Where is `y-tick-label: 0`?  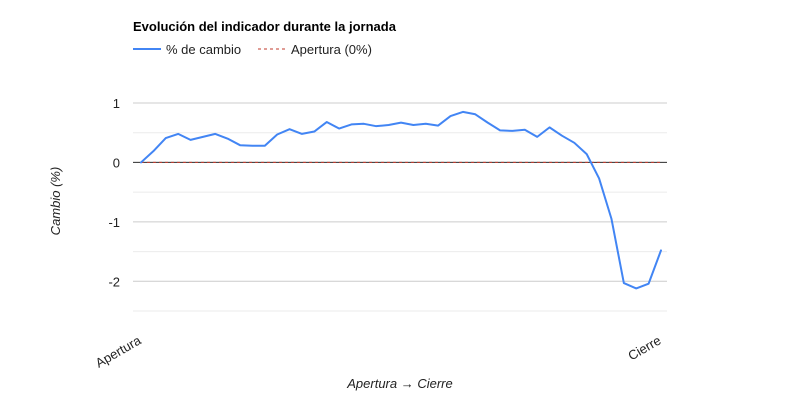 y-tick-label: 0 is located at coordinates (116, 162).